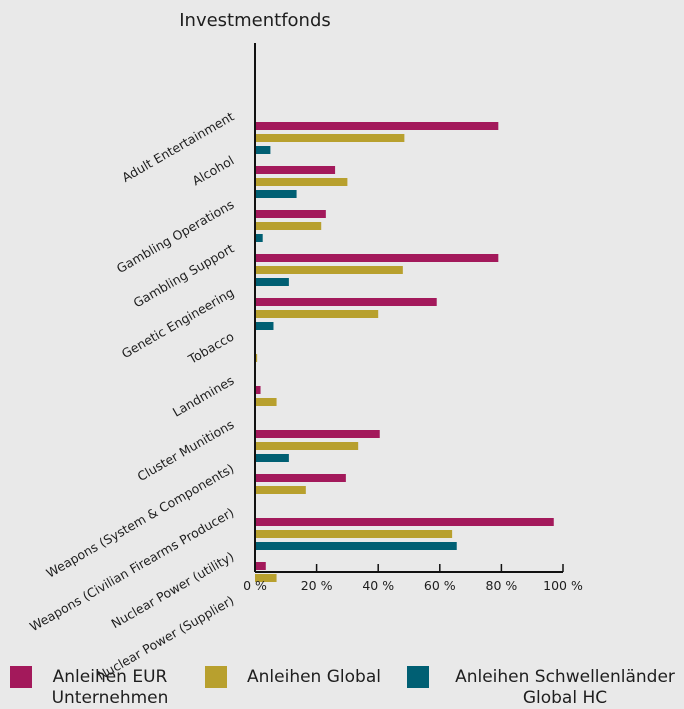  What do you see at coordinates (110, 677) in the screenshot?
I see `legend-label: Anleihen EUR` at bounding box center [110, 677].